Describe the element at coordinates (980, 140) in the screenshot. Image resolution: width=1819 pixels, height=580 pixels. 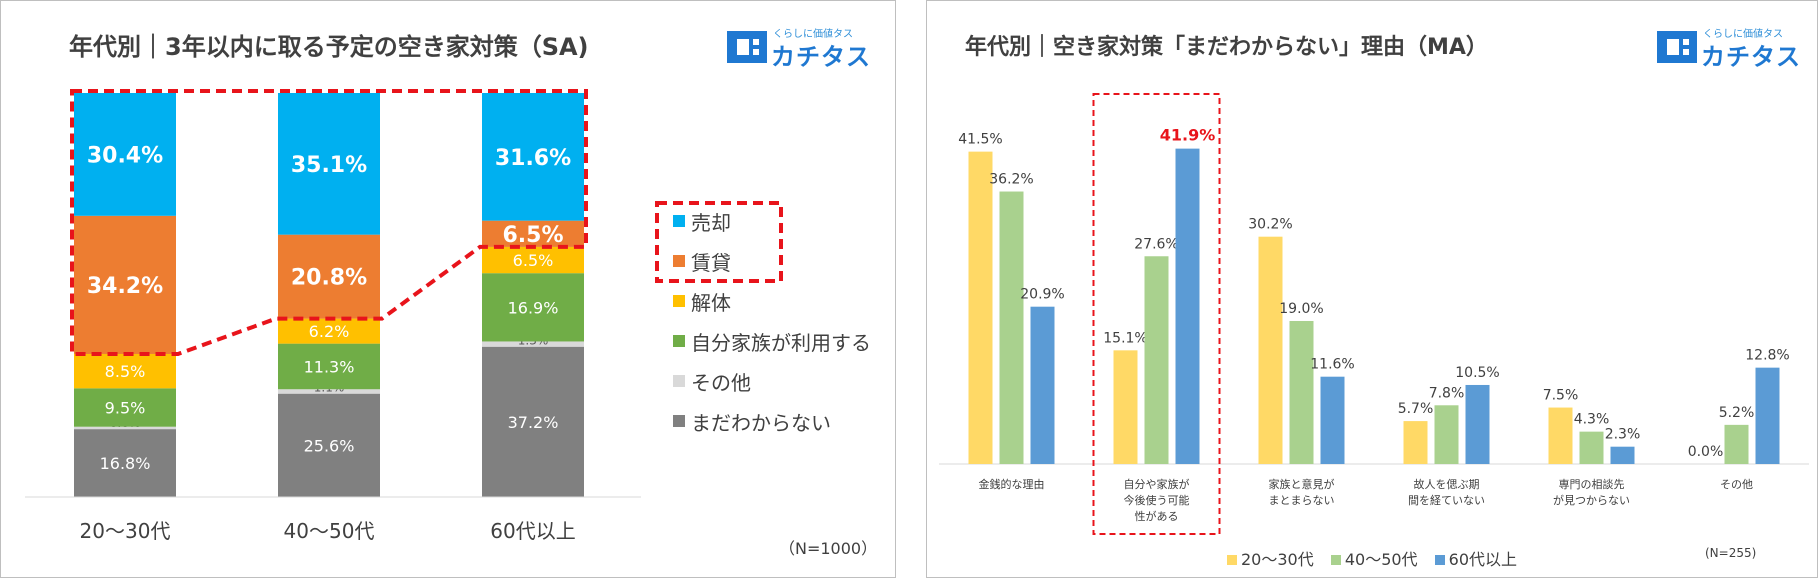
I see `bar-data-label: 41.5%` at that location.